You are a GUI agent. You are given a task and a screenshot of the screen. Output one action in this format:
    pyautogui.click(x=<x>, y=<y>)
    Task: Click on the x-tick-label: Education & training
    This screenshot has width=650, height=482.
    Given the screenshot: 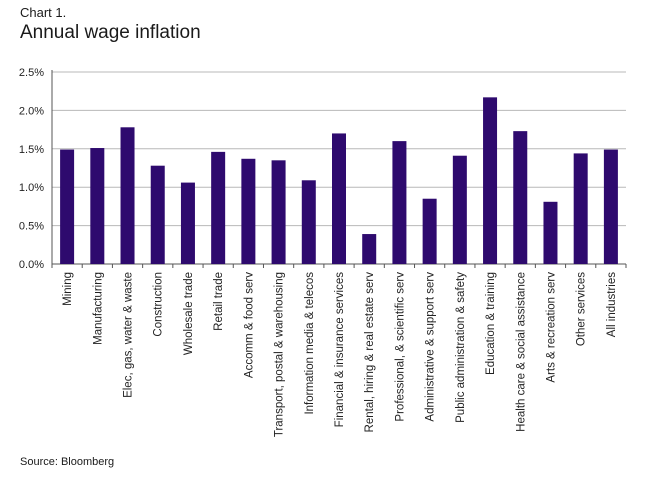 What is the action you would take?
    pyautogui.click(x=491, y=323)
    